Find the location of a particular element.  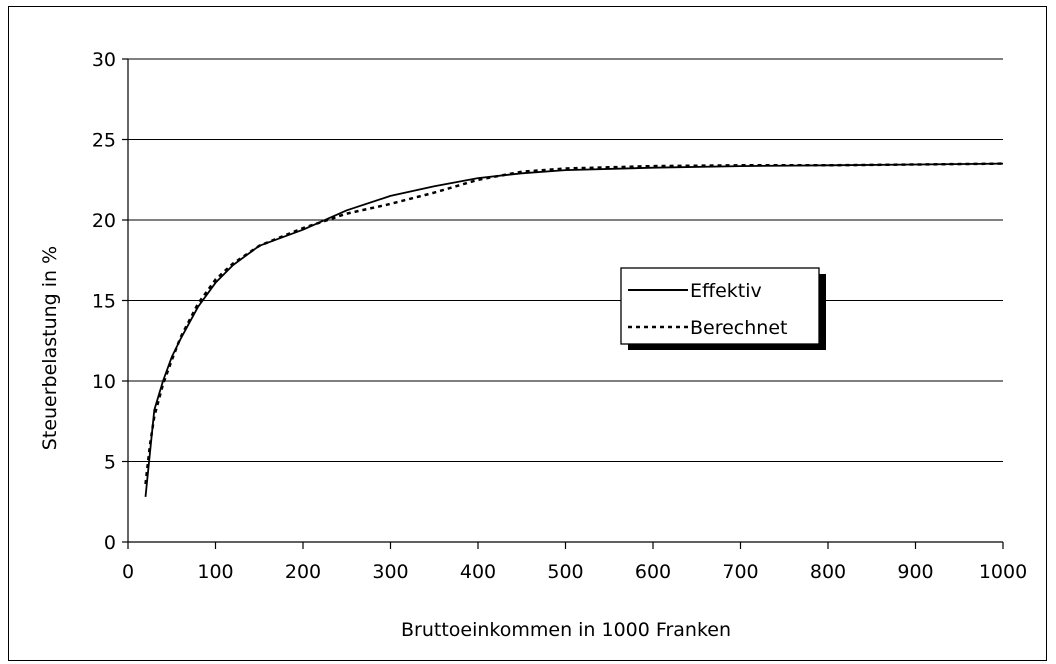

y-tick-label: 10 is located at coordinates (104, 382).